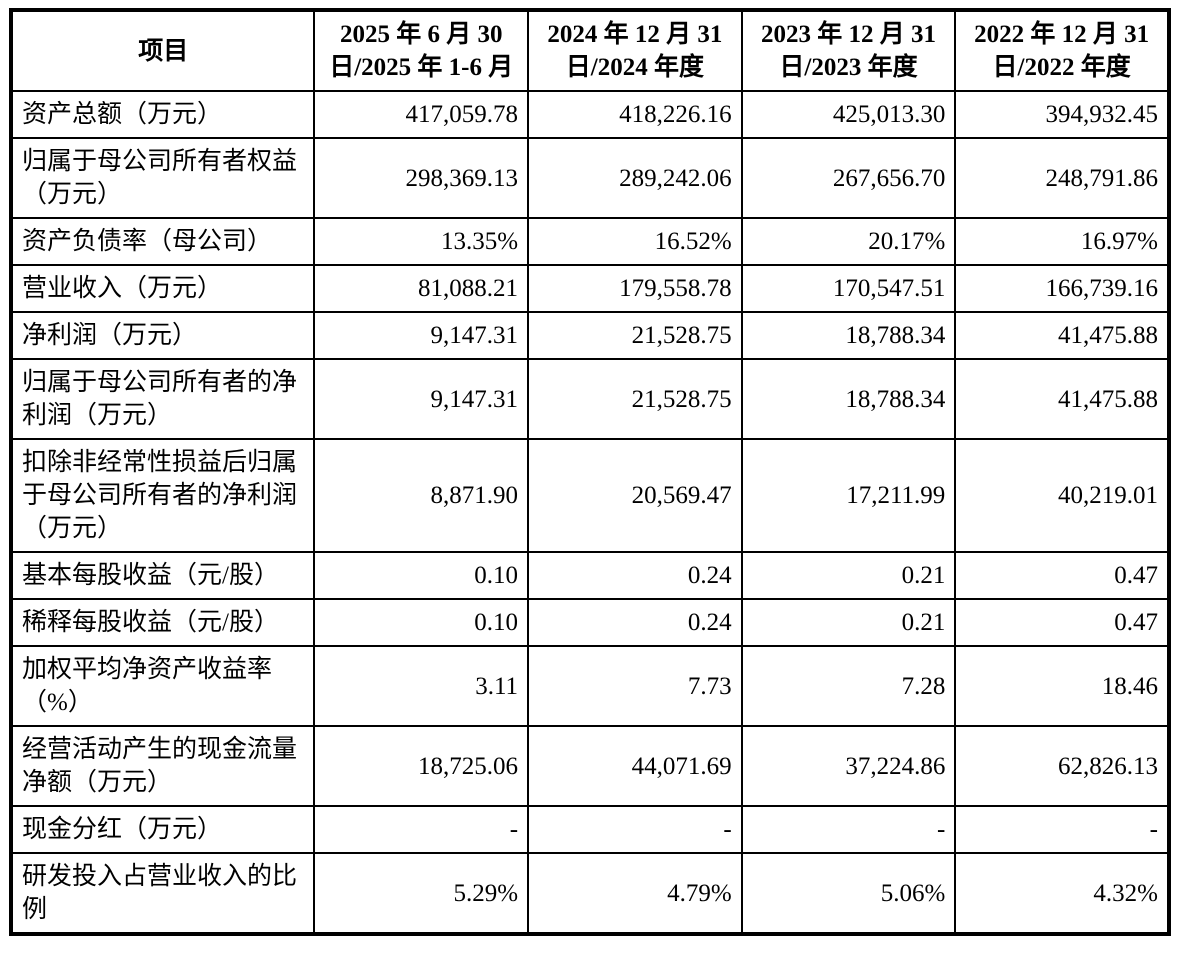  I want to click on column-header-line1: 2024 年 12 月 31, so click(635, 34).